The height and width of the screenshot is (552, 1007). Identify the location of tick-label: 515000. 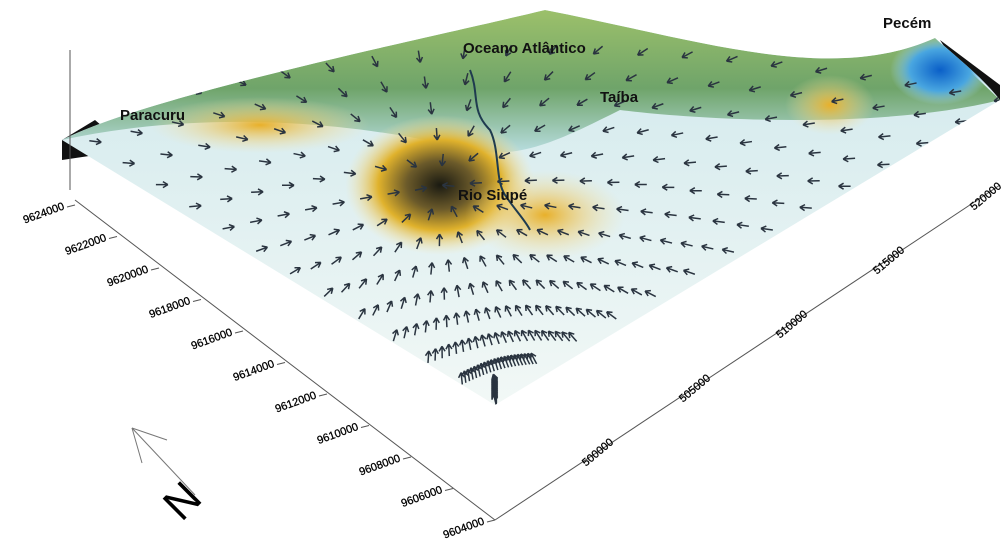
(889, 260).